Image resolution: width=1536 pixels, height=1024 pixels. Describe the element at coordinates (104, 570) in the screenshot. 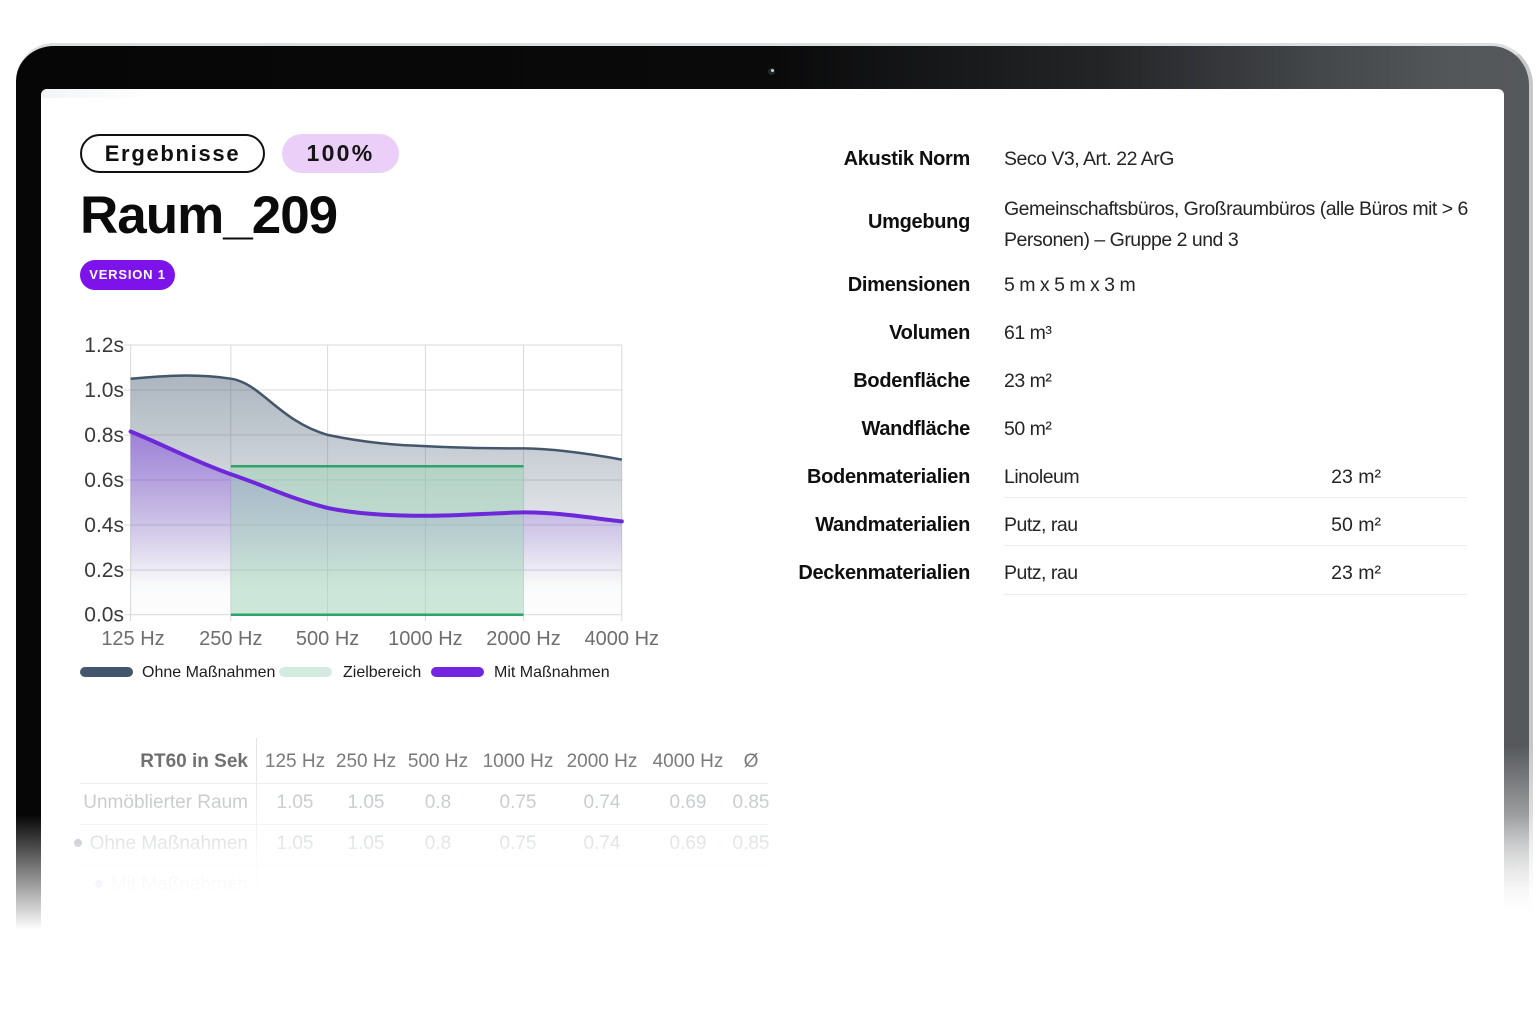

I see `svg-text: 0.2s` at that location.